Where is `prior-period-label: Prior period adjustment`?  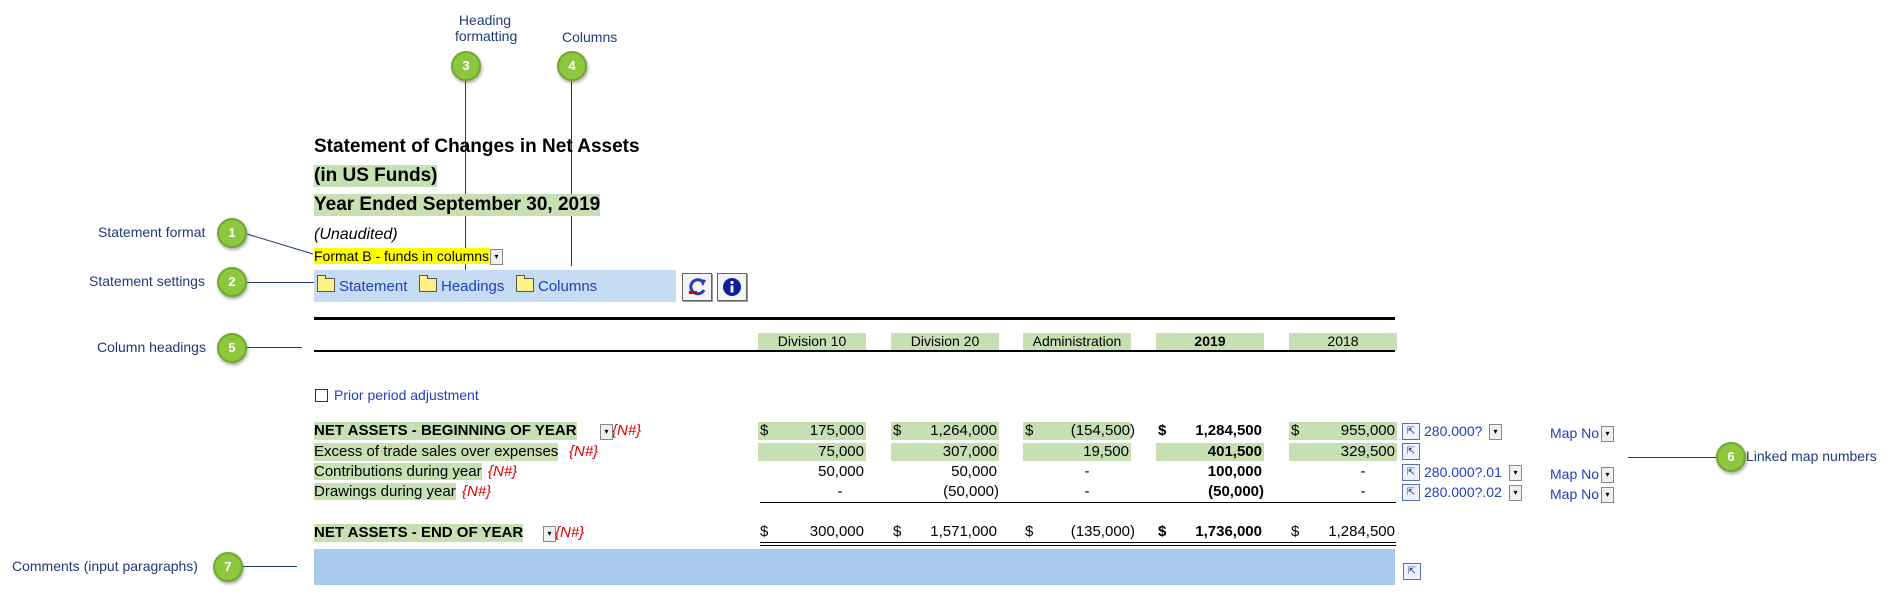 prior-period-label: Prior period adjustment is located at coordinates (406, 395).